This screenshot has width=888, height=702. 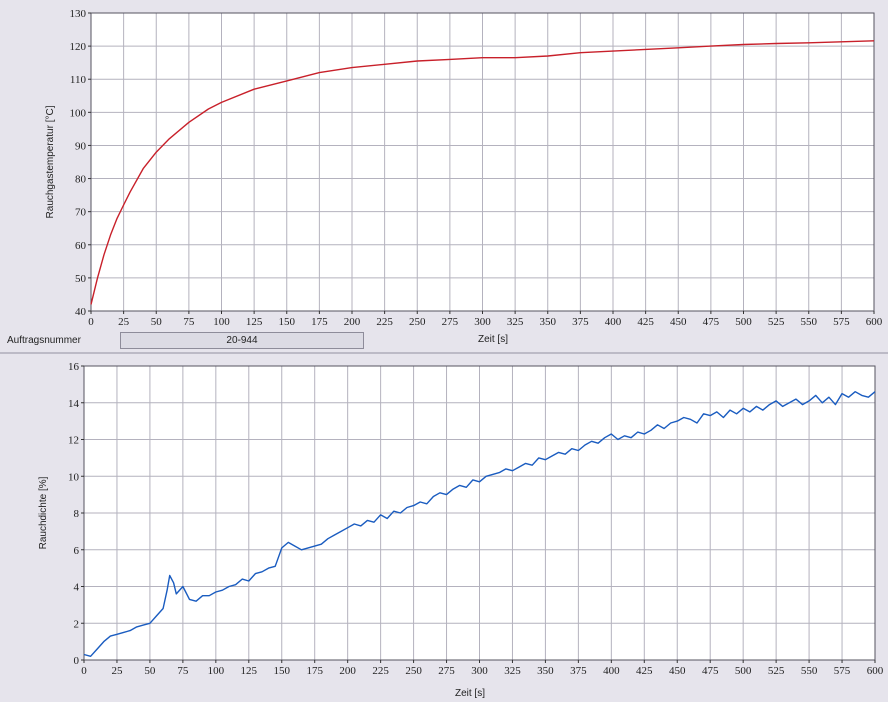 I want to click on y-tick-label: 0, so click(x=77, y=661).